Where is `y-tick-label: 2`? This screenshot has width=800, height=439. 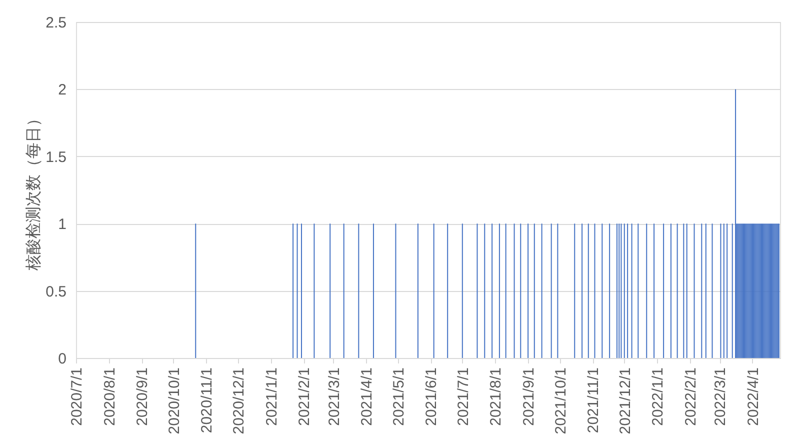
y-tick-label: 2 is located at coordinates (62, 90).